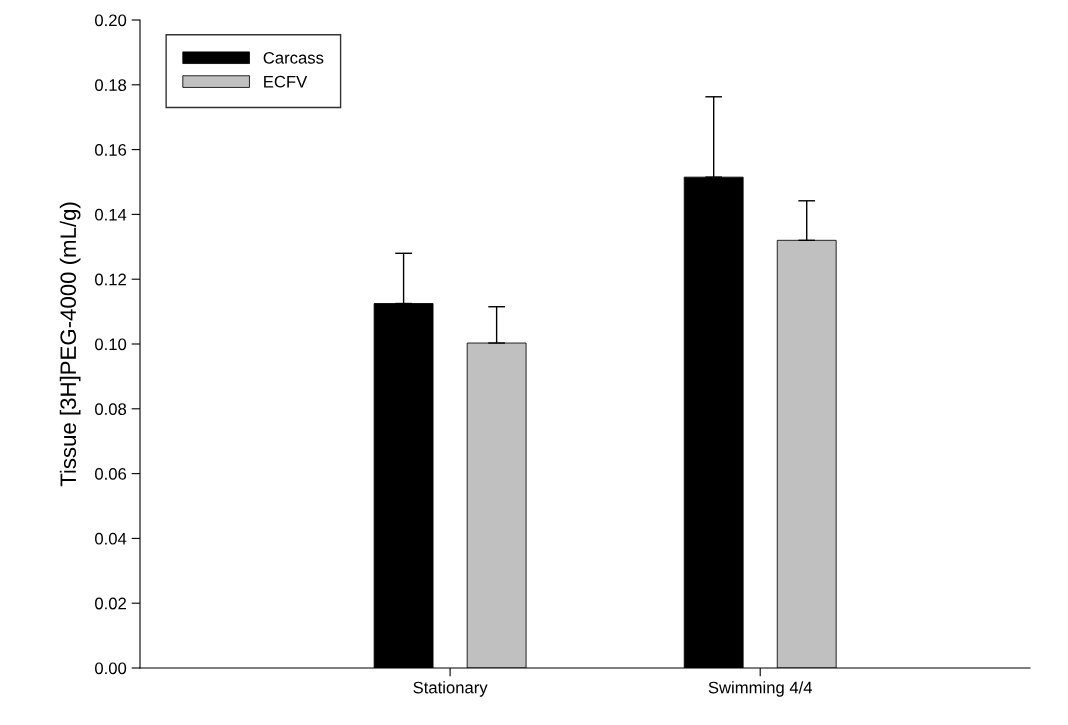 This screenshot has width=1068, height=725. Describe the element at coordinates (111, 344) in the screenshot. I see `y-tick-label: 0.10` at that location.